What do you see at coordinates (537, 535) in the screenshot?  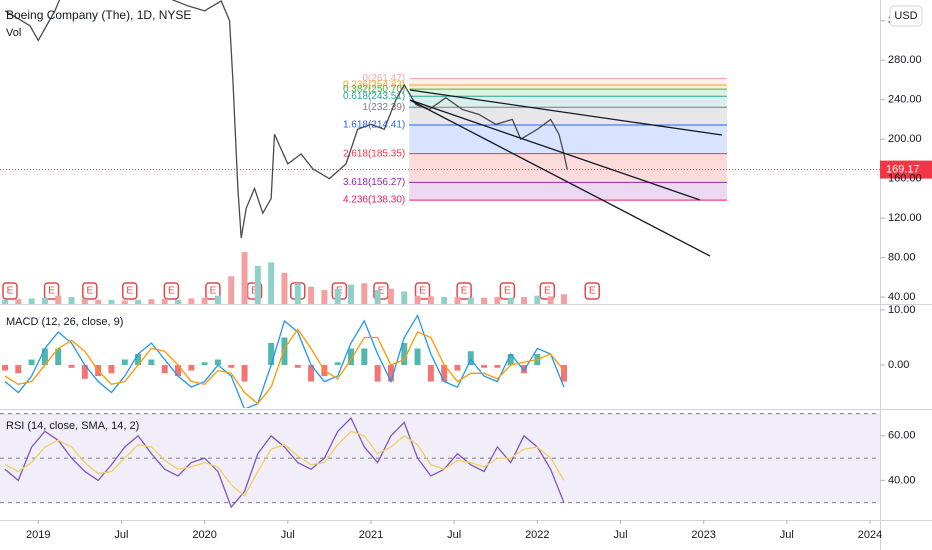 I see `x-tick-label: 2022` at bounding box center [537, 535].